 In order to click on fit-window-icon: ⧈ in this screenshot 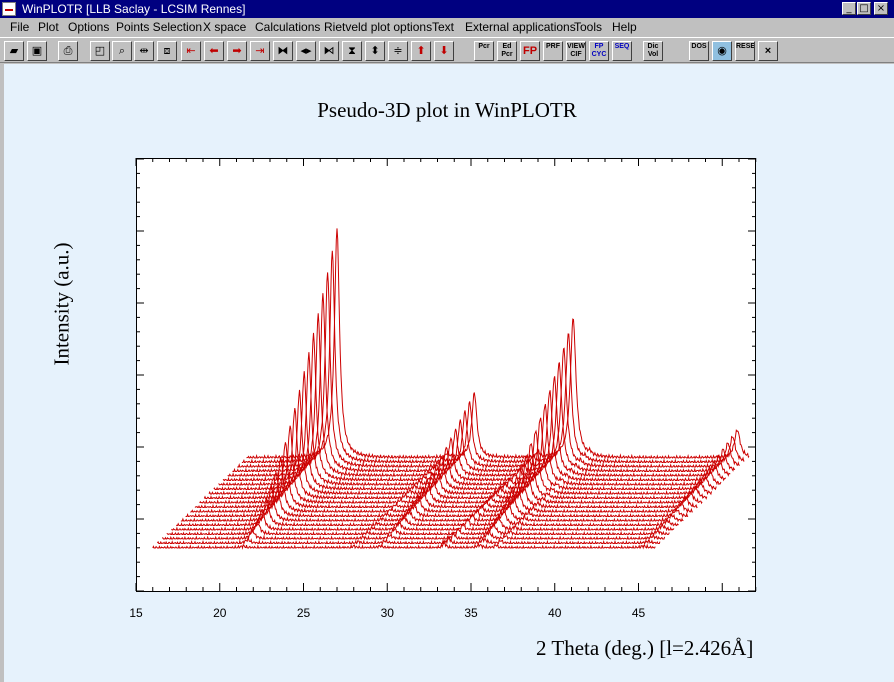, I will do `click(167, 51)`.